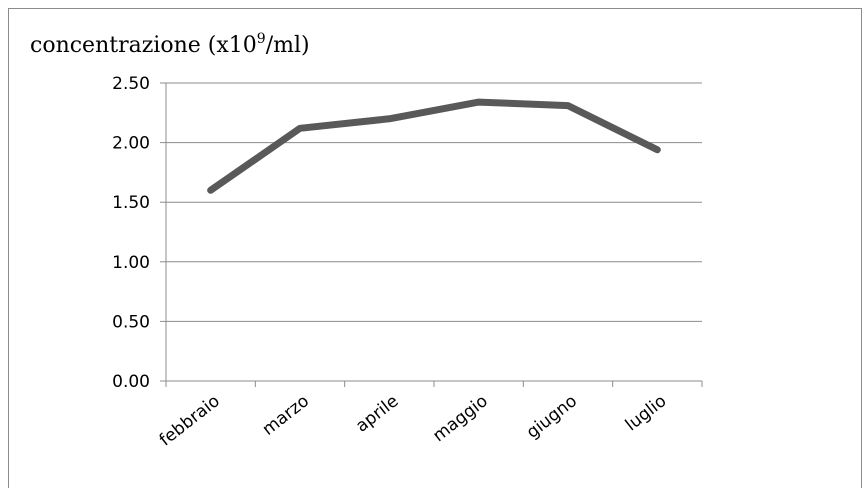  I want to click on x-tick-label-5: luglio, so click(646, 413).